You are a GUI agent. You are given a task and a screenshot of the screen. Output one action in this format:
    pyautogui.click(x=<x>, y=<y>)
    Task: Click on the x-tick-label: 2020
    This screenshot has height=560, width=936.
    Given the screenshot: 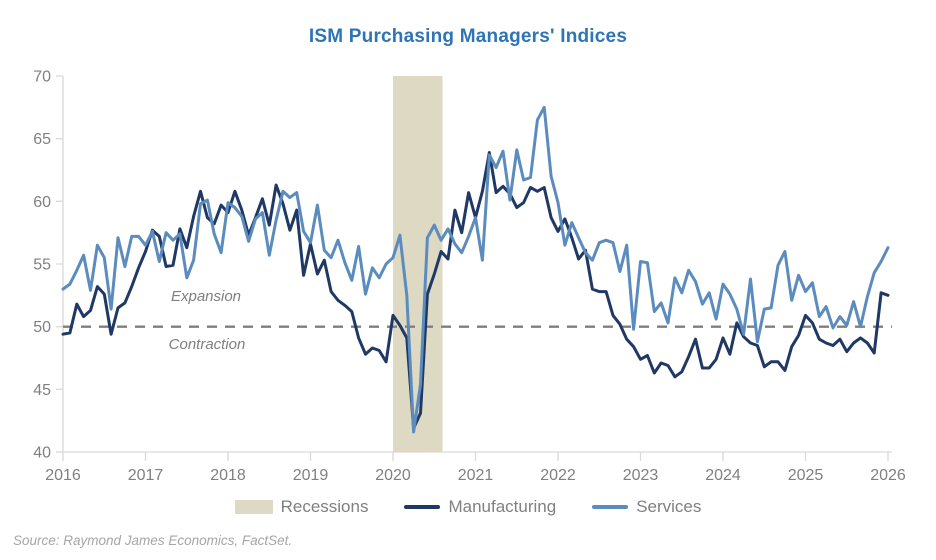 What is the action you would take?
    pyautogui.click(x=393, y=475)
    